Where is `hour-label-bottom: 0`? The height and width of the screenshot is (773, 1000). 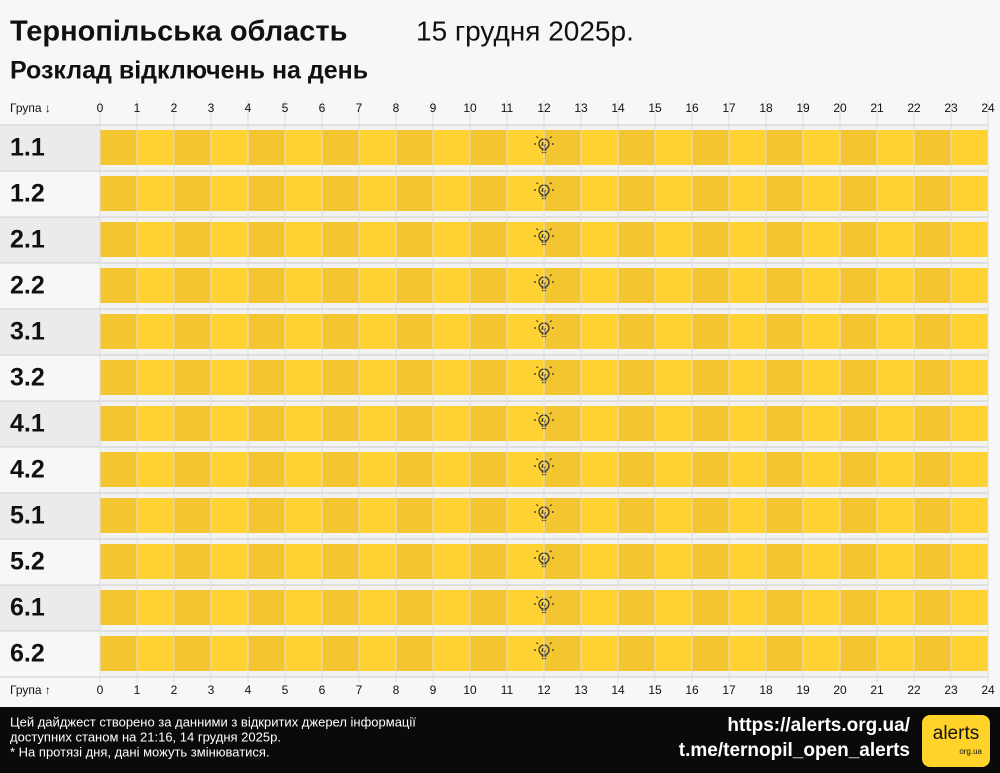
hour-label-bottom: 0 is located at coordinates (100, 690).